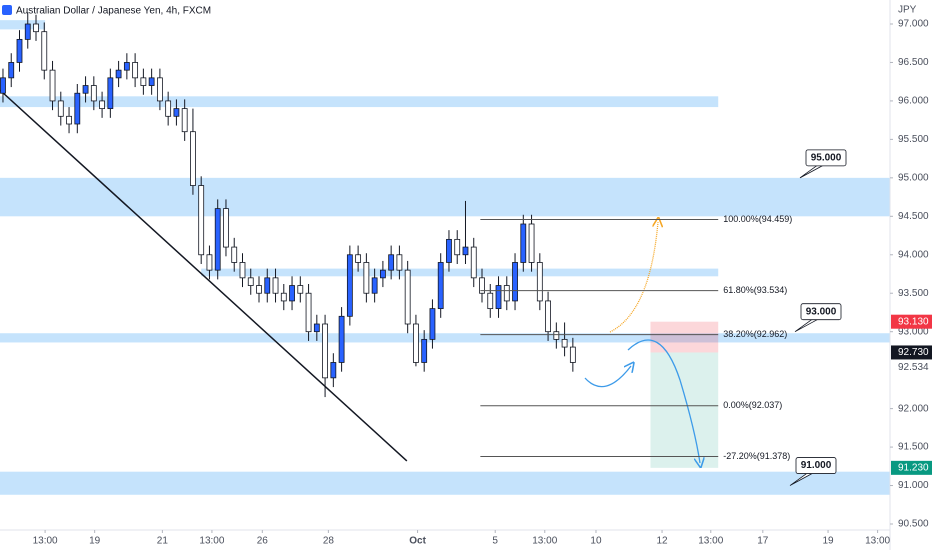 This screenshot has height=550, width=932. Describe the element at coordinates (763, 541) in the screenshot. I see `x-tick-label: 17` at that location.